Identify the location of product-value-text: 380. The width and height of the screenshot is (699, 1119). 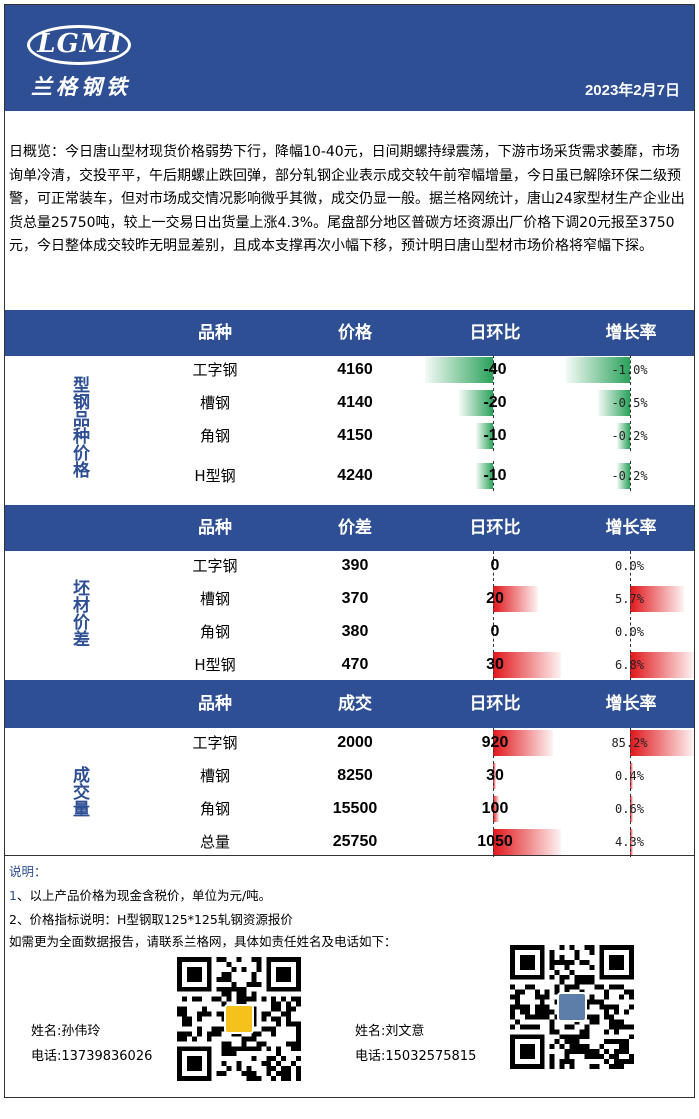
(355, 631).